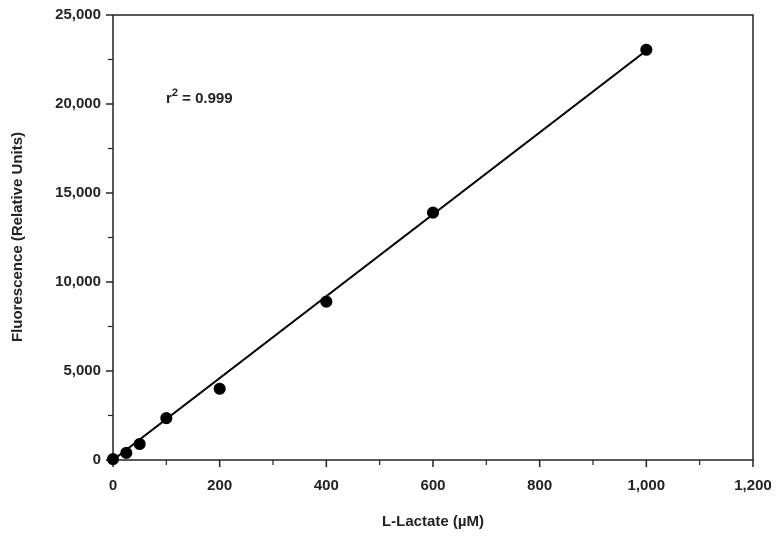 This screenshot has width=784, height=540. What do you see at coordinates (647, 485) in the screenshot?
I see `x-tick-label: 1,000` at bounding box center [647, 485].